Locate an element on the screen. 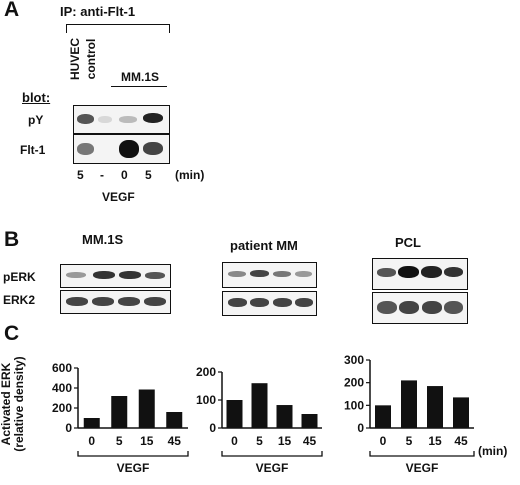  row-label-flt1: Flt-1 is located at coordinates (33, 150).